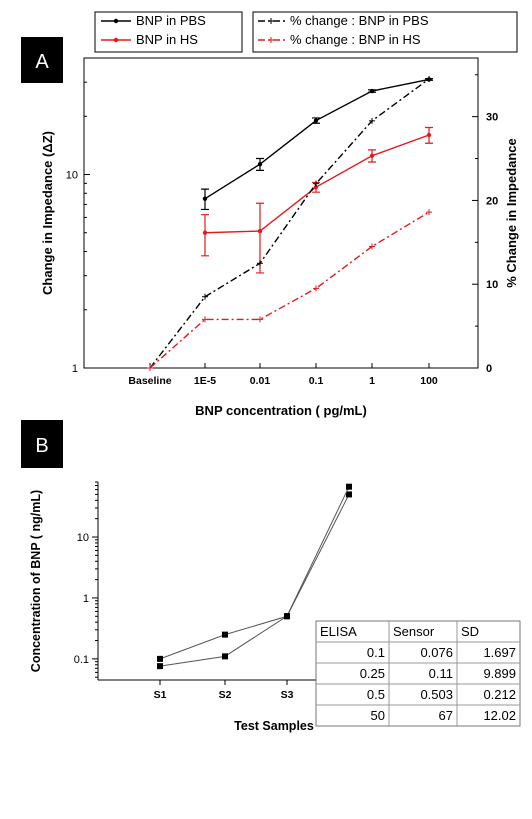 This screenshot has height=819, width=532. I want to click on panel-a-label: A, so click(42, 62).